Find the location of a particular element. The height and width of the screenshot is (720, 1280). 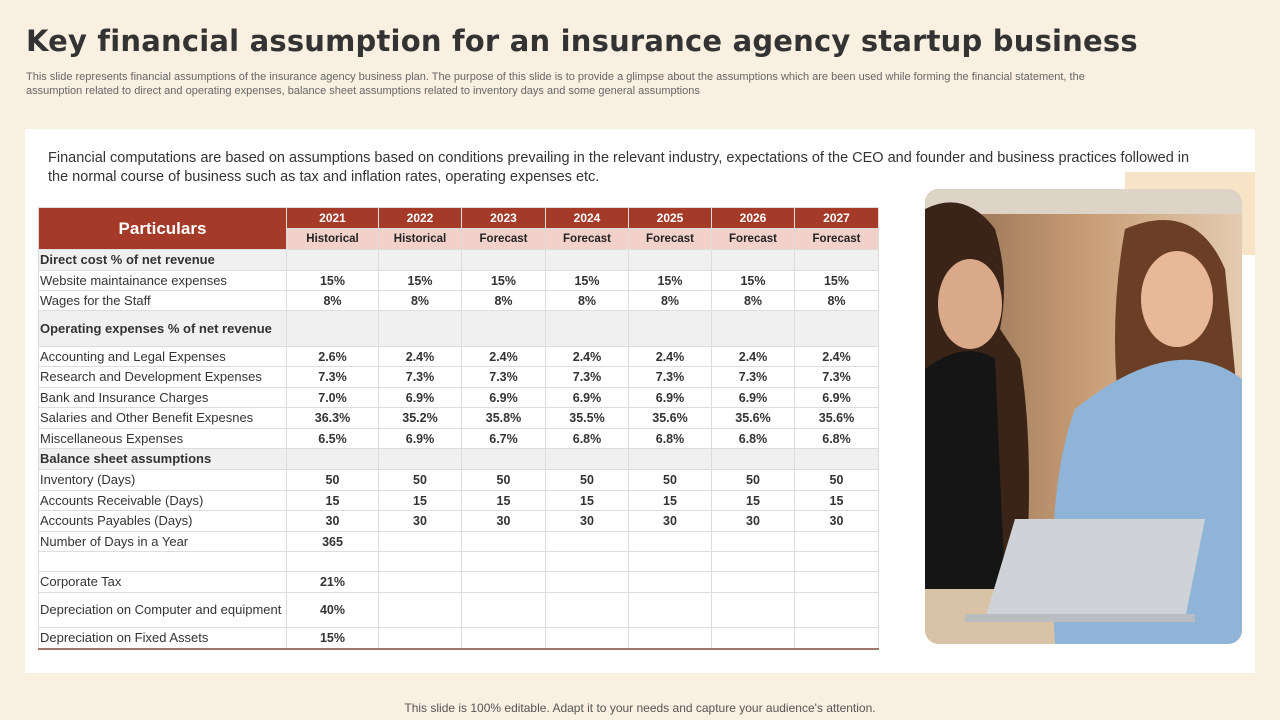

value-cell: 36.3% is located at coordinates (332, 418).